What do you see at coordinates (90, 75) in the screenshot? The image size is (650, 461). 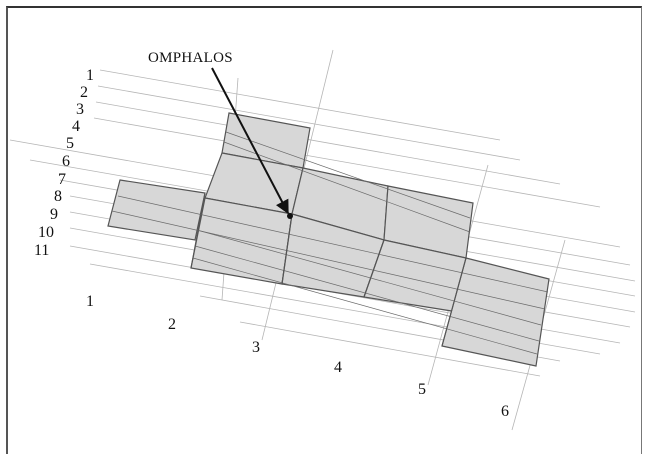 I see `row-label-1: 1` at bounding box center [90, 75].